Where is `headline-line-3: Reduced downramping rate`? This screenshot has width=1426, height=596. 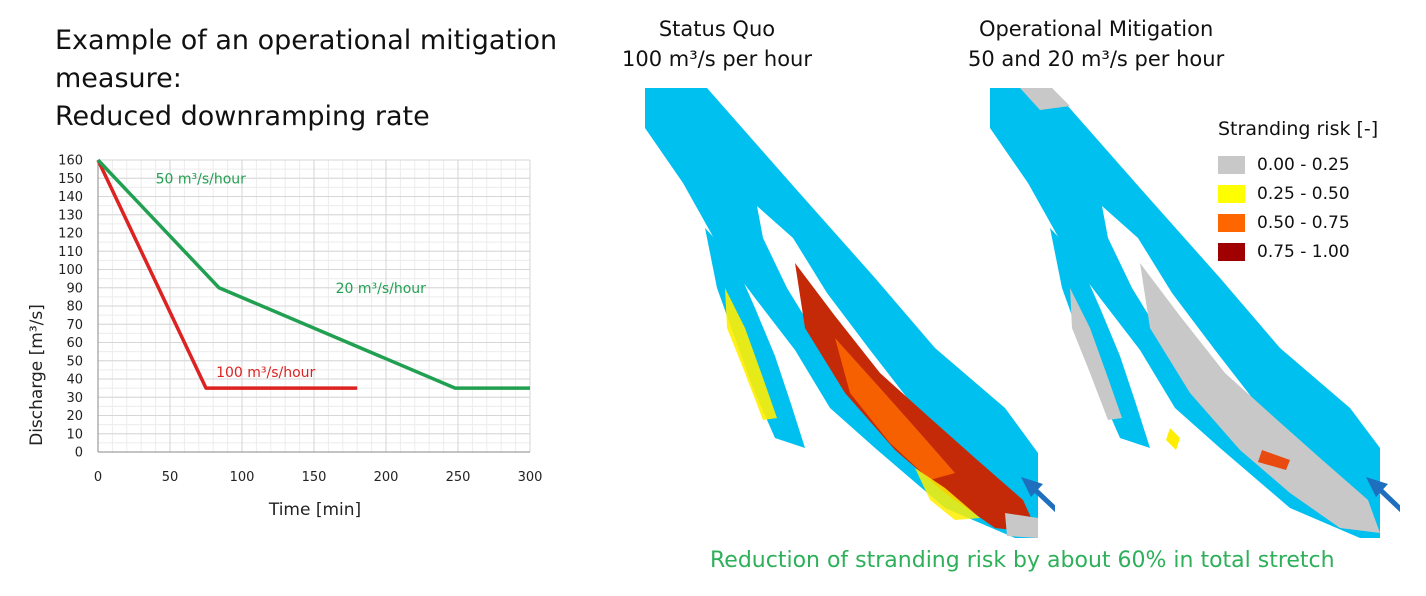 headline-line-3: Reduced downramping rate is located at coordinates (242, 116).